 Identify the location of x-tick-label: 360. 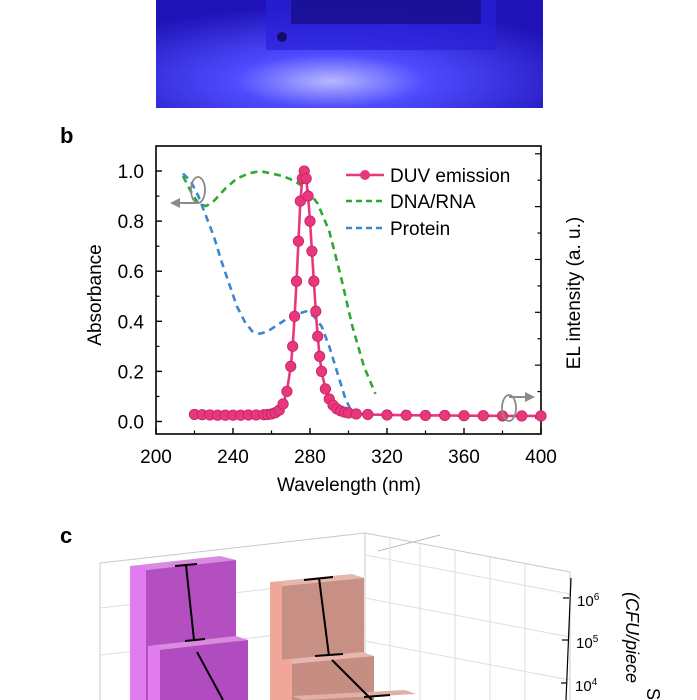
(464, 457).